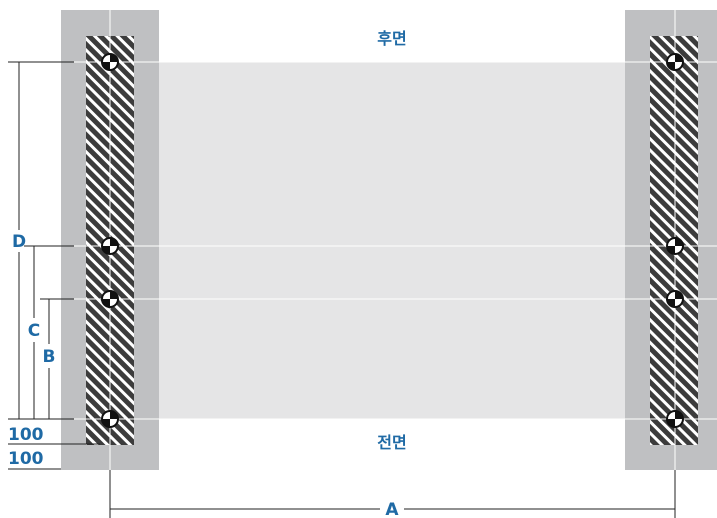 This screenshot has width=717, height=518. I want to click on dimension-a-label: A, so click(392, 509).